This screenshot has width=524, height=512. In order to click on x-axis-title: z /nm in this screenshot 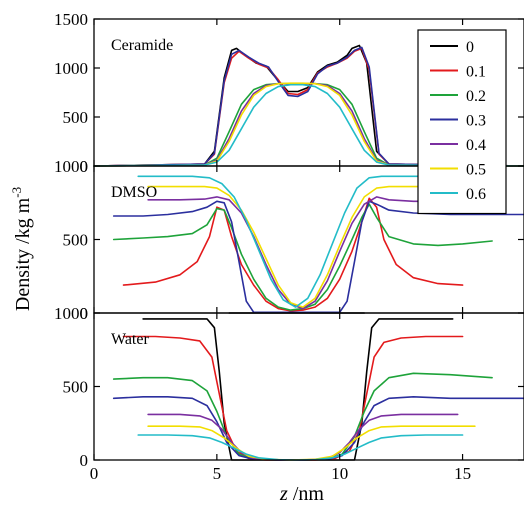, I will do `click(301, 494)`.